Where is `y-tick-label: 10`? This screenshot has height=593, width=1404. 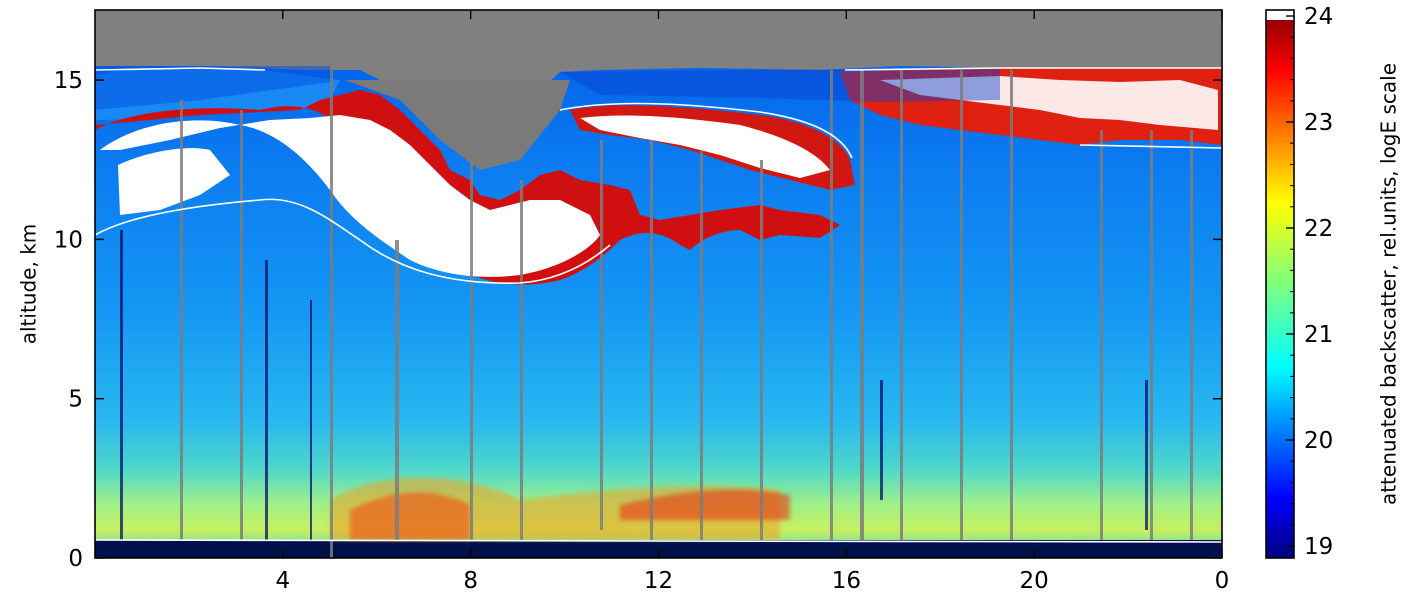 y-tick-label: 10 is located at coordinates (68, 240).